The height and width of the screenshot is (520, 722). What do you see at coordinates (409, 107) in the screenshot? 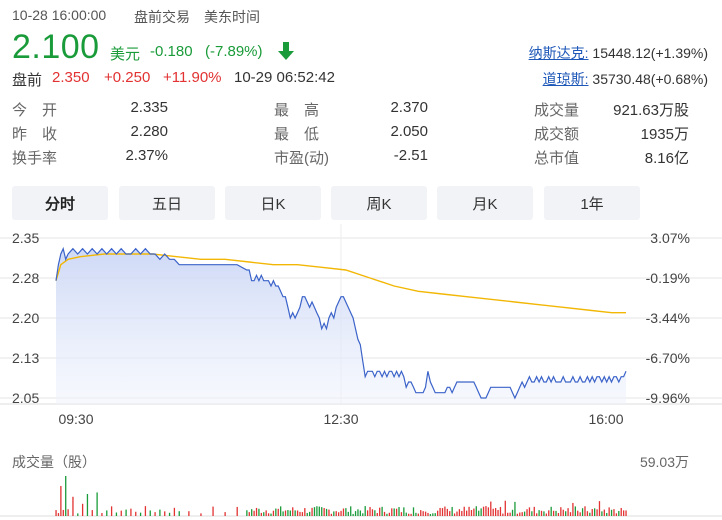
I see `high-value: 2.370` at bounding box center [409, 107].